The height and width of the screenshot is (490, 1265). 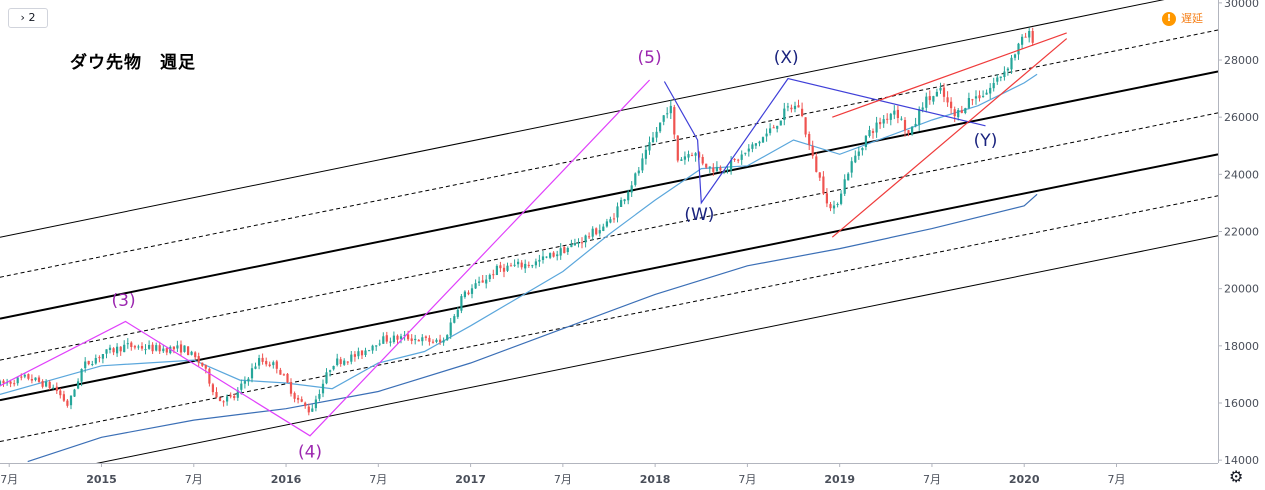 I want to click on chart-title: ダウ先物 週足, so click(x=133, y=63).